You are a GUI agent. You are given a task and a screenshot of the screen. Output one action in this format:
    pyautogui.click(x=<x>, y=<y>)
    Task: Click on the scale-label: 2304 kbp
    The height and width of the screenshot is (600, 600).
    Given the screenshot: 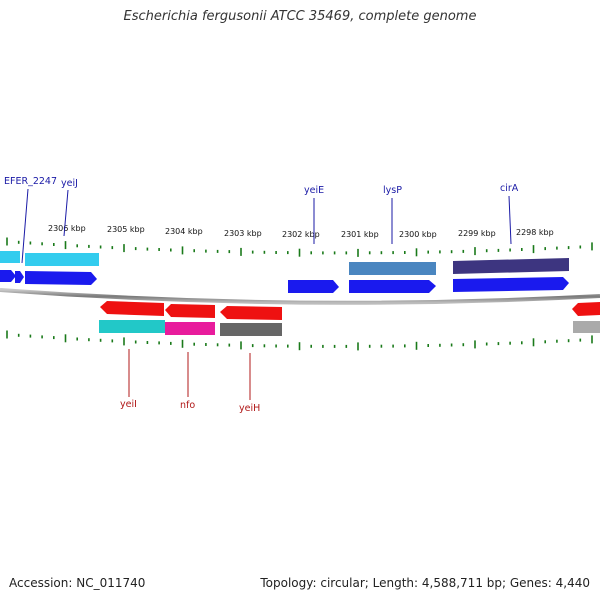 What is the action you would take?
    pyautogui.click(x=184, y=231)
    